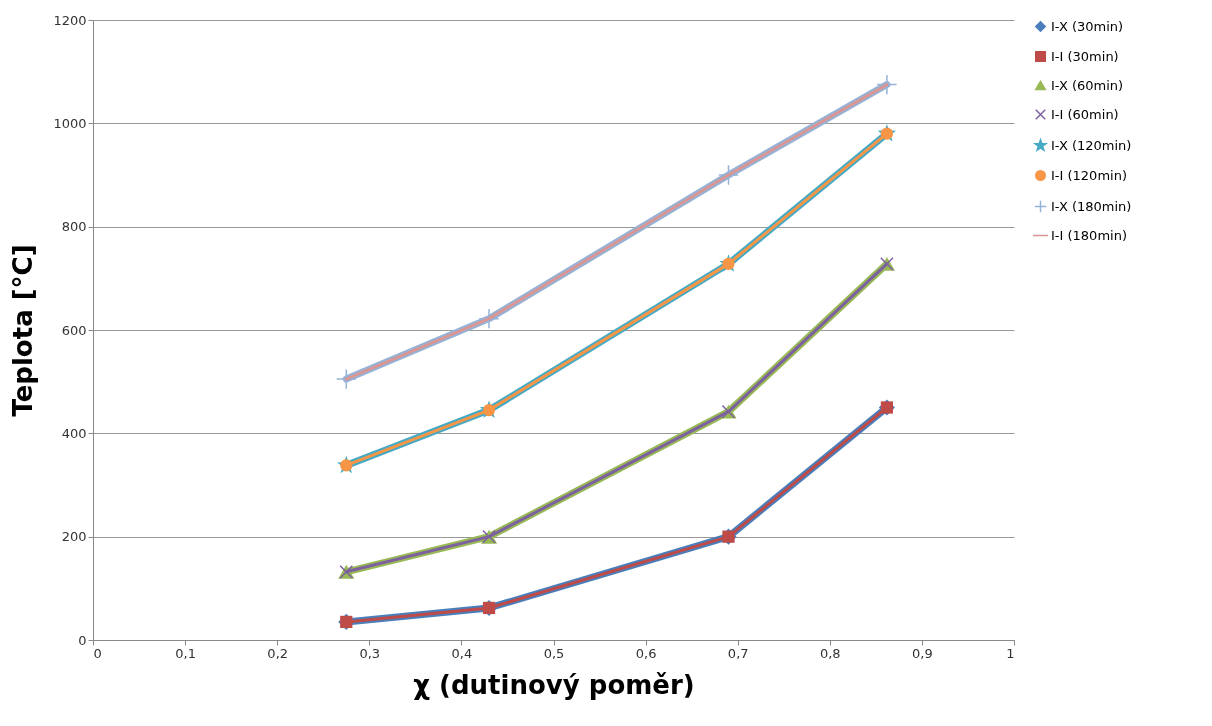  Describe the element at coordinates (70, 20) in the screenshot. I see `y-tick-label: 1200` at that location.